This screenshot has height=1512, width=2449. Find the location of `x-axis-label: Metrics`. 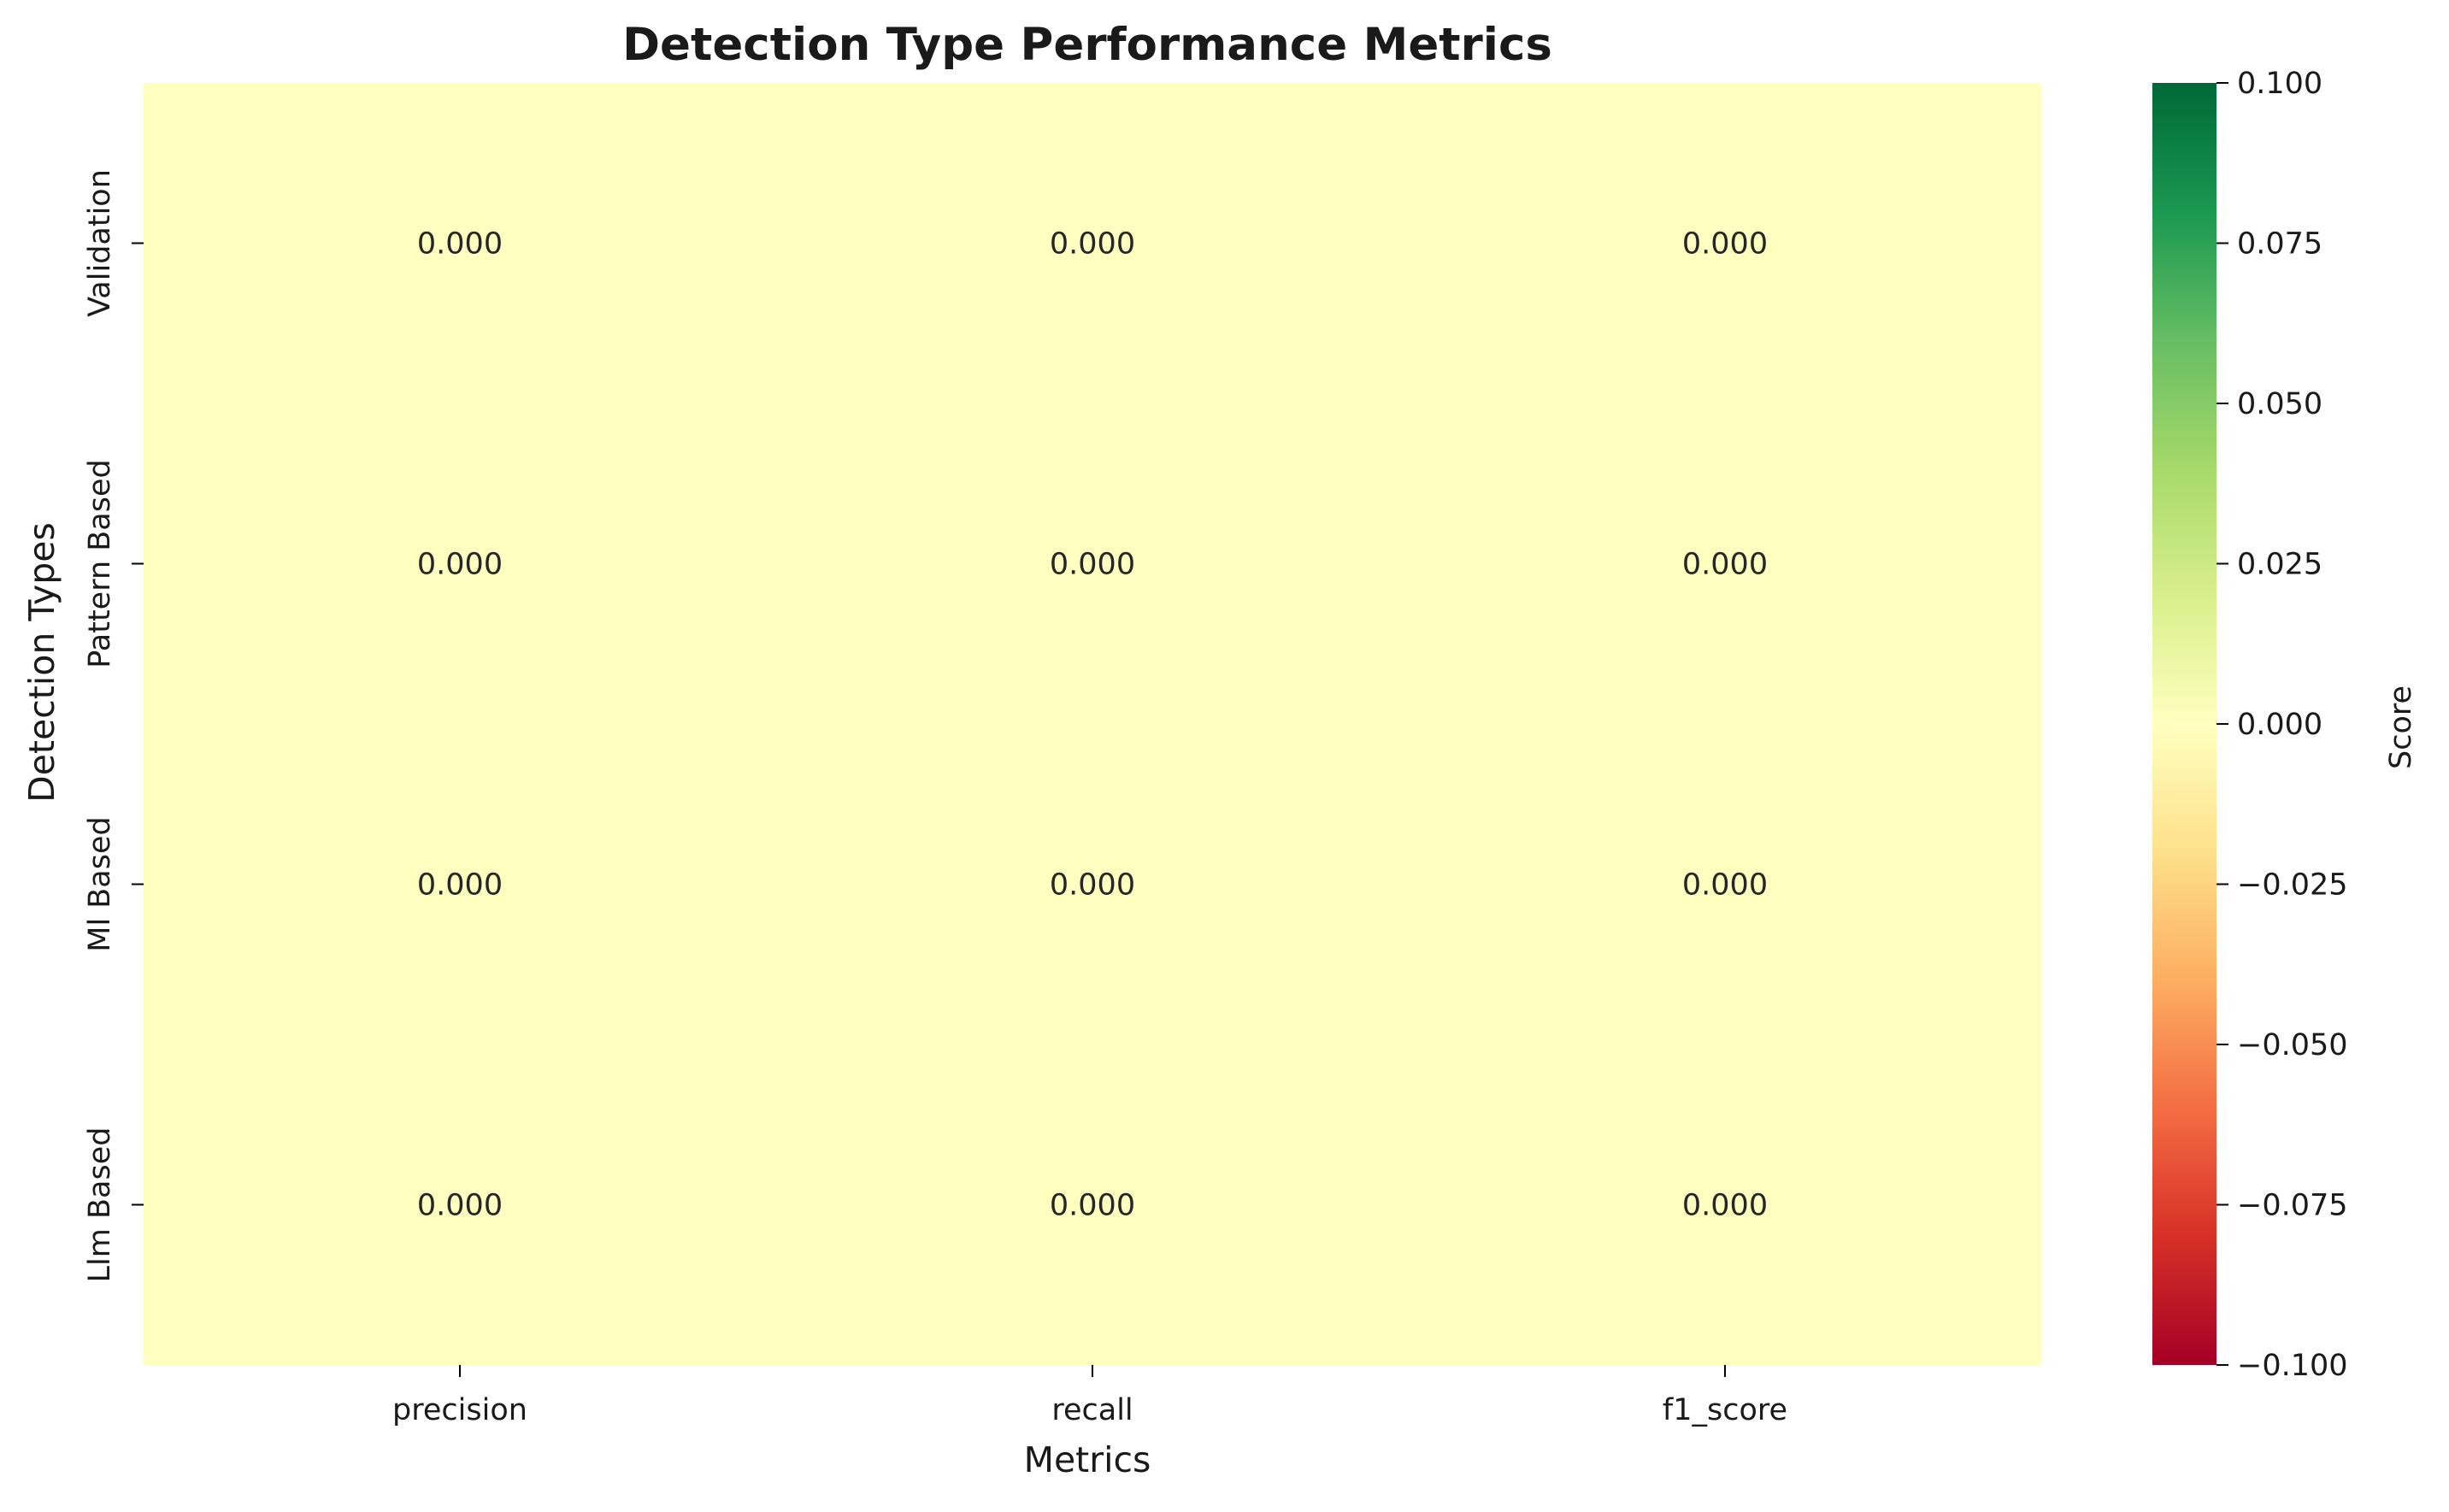

x-axis-label: Metrics is located at coordinates (1087, 1459).